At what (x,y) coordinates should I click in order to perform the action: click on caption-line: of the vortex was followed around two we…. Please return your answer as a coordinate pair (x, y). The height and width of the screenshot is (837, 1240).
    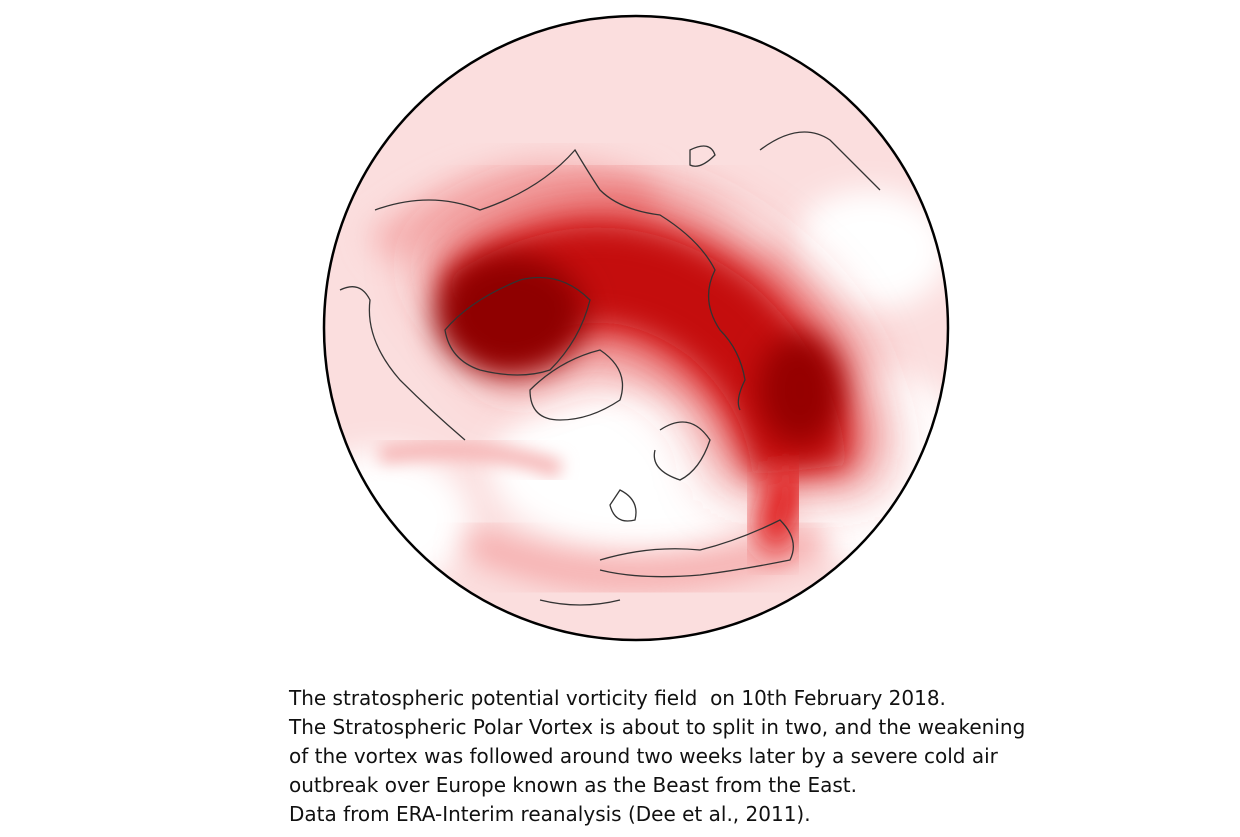
    Looking at the image, I should click on (643, 756).